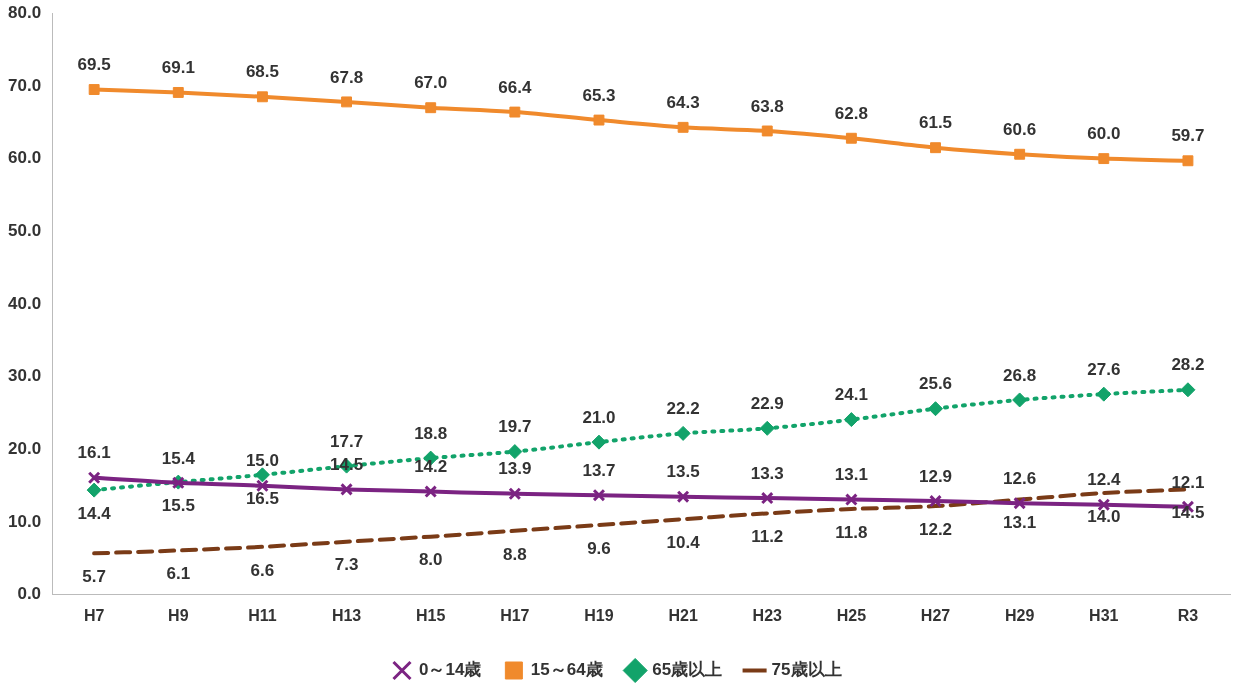  What do you see at coordinates (1020, 478) in the screenshot?
I see `data-label: 12.6` at bounding box center [1020, 478].